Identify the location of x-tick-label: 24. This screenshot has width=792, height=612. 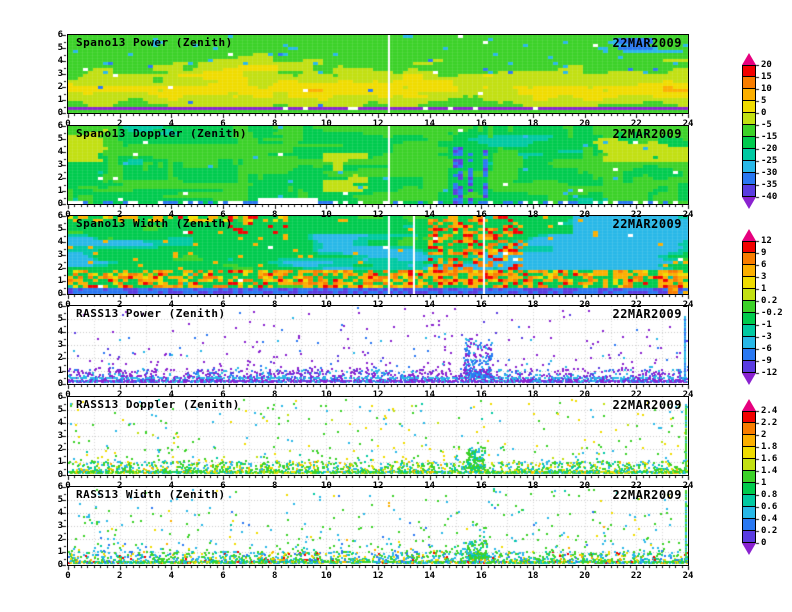
(688, 305).